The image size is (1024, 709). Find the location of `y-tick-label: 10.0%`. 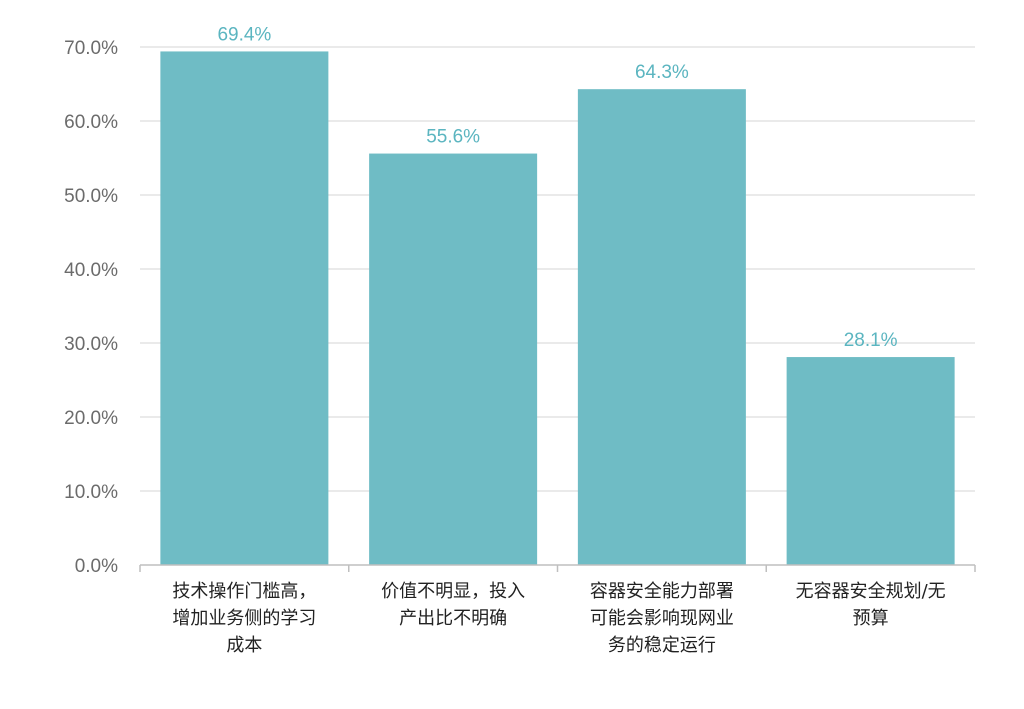

y-tick-label: 10.0% is located at coordinates (91, 492).